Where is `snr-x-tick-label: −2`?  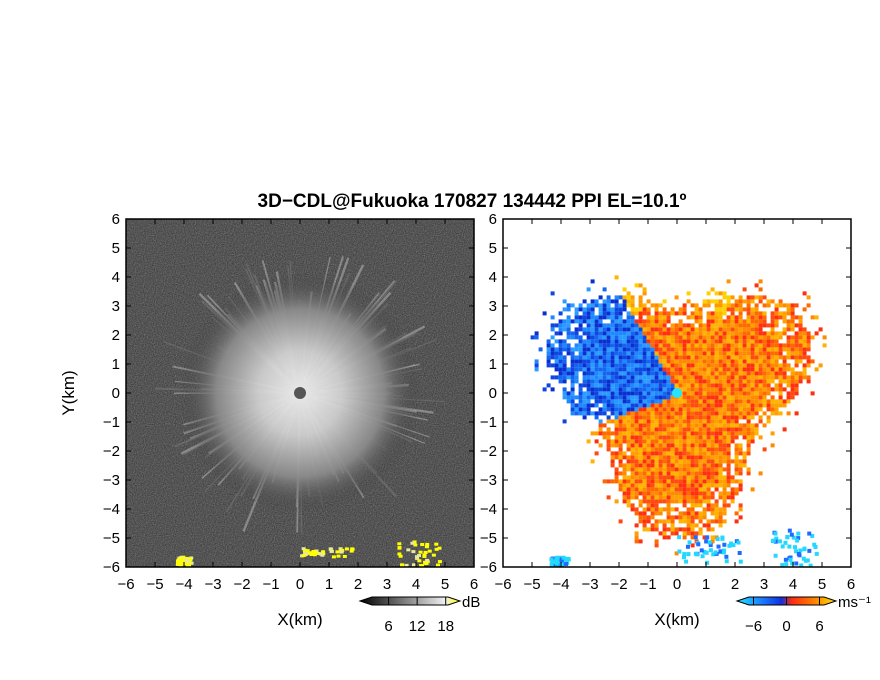
snr-x-tick-label: −2 is located at coordinates (241, 584).